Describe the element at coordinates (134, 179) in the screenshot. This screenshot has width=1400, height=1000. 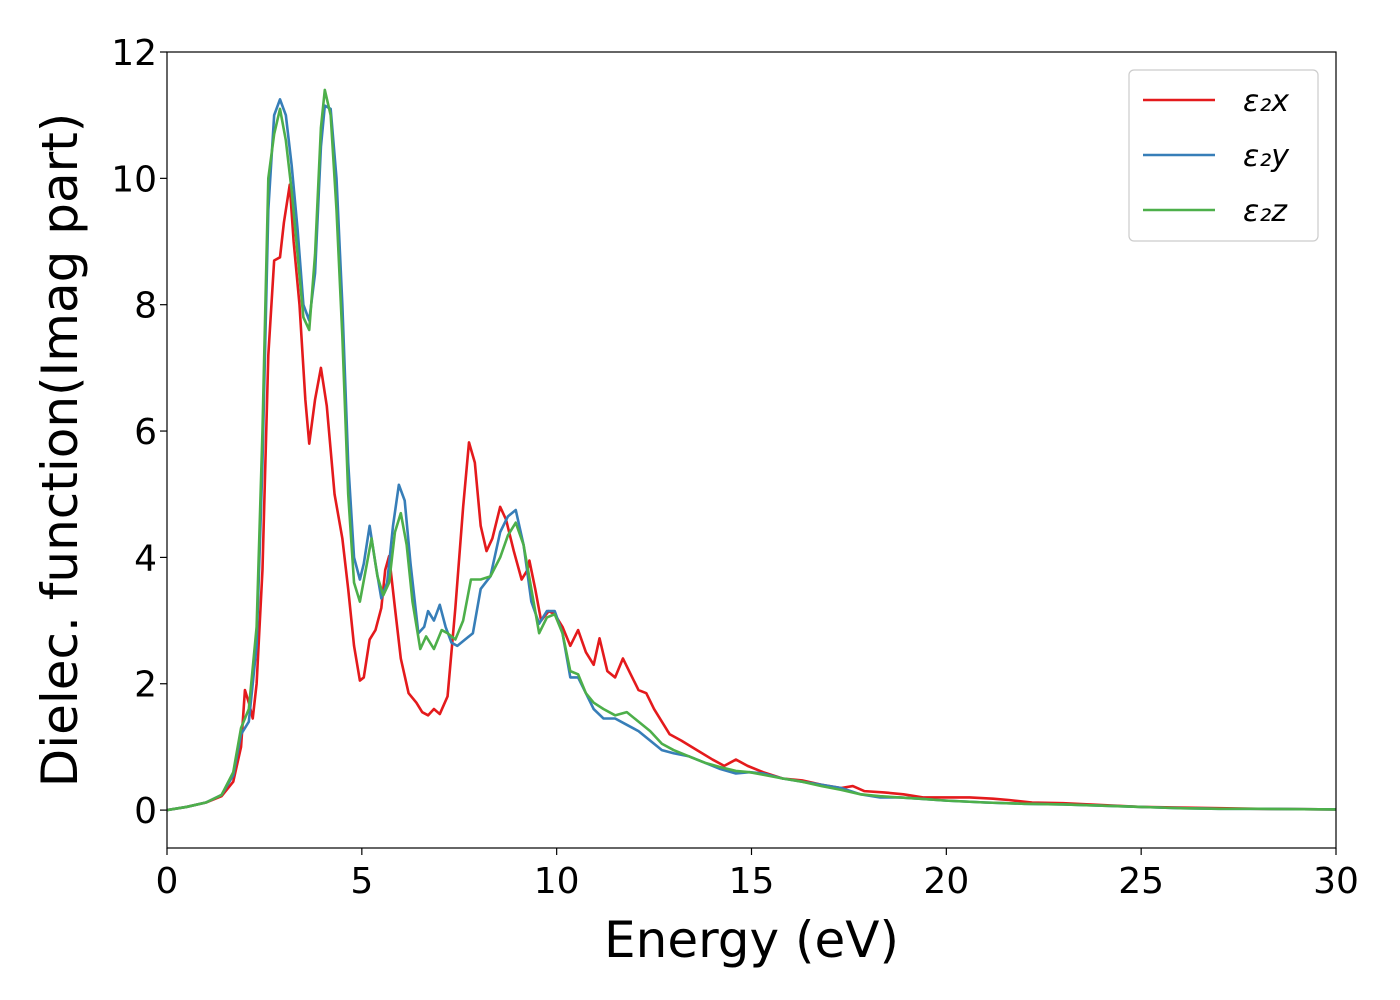
I see `y-tick-label: 10` at that location.